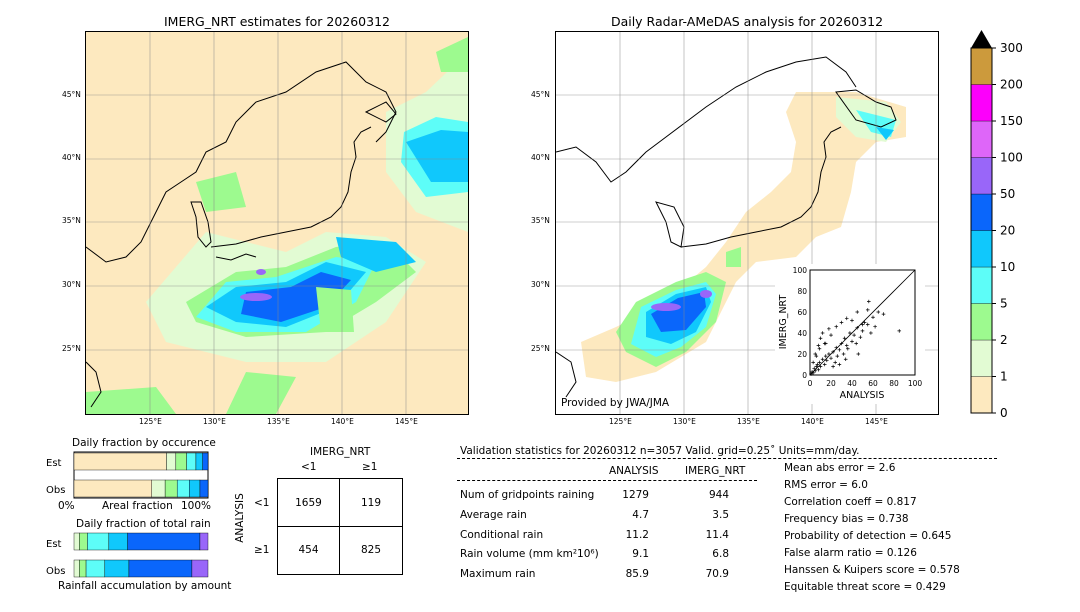 This screenshot has height=612, width=1080. Describe the element at coordinates (1004, 340) in the screenshot. I see `colorbar-level-label: 2` at that location.